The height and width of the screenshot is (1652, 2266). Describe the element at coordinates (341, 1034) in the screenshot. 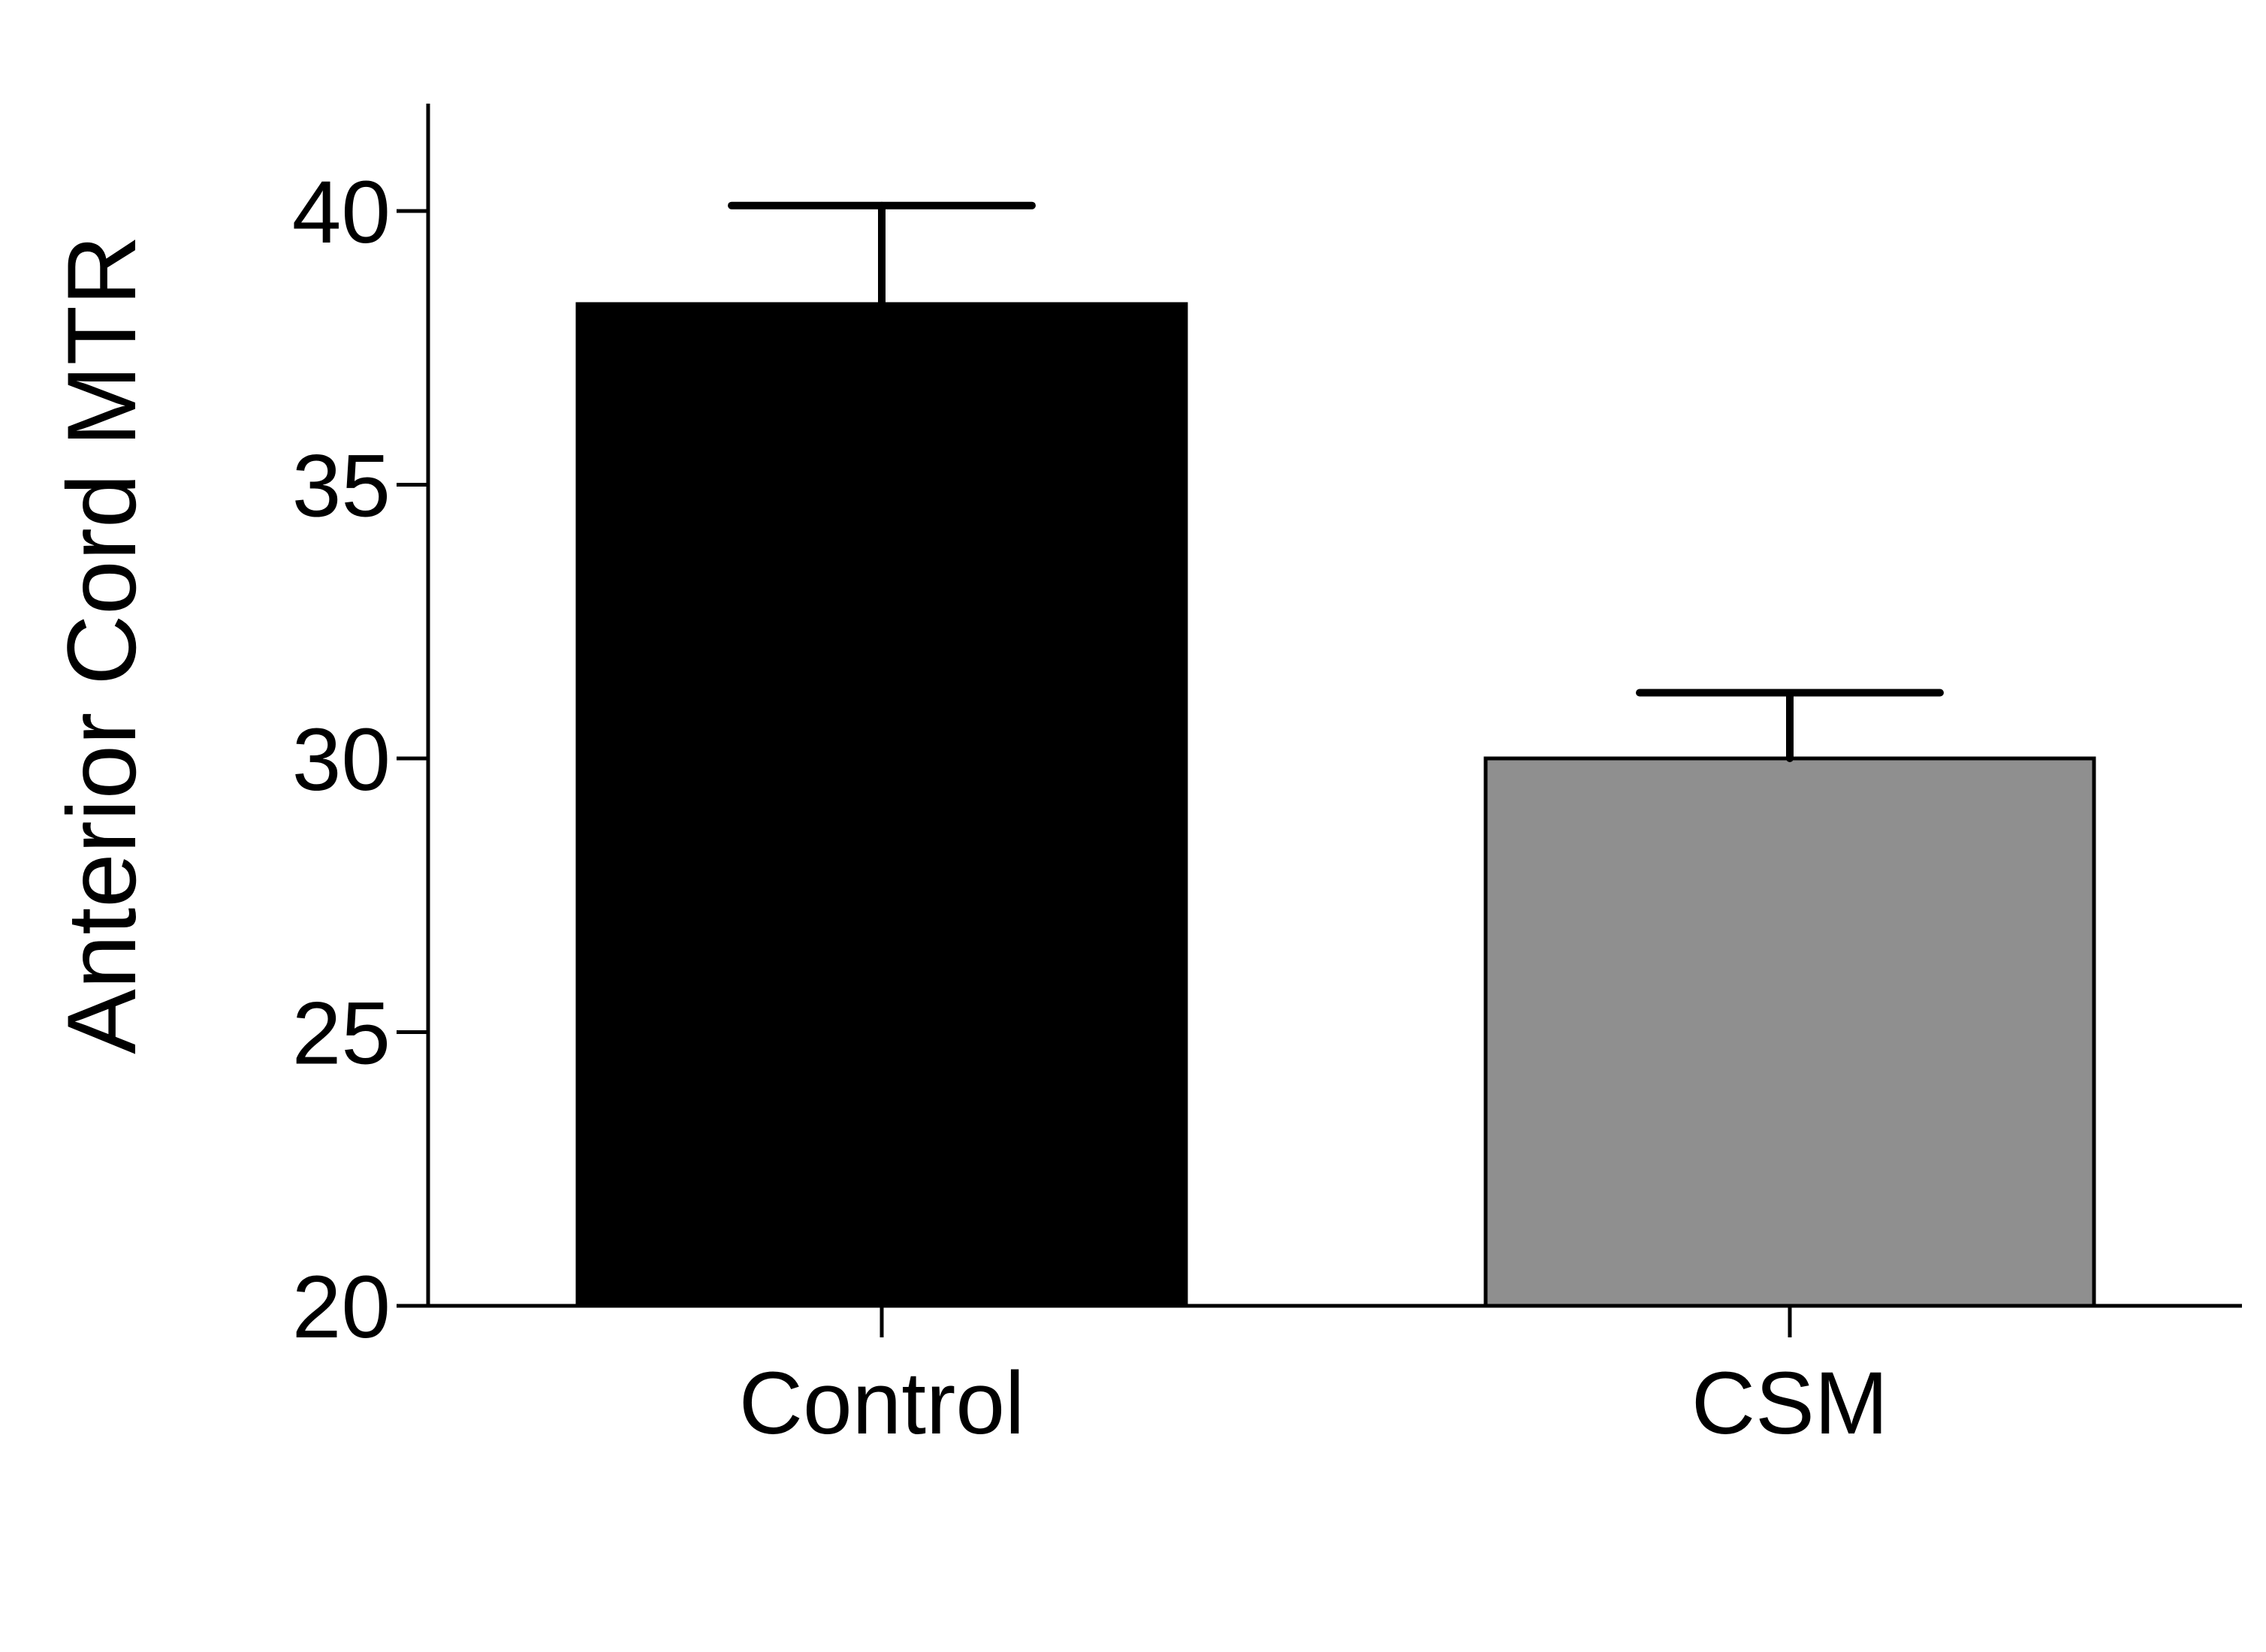

I see `y-tick-label-25: 25` at that location.